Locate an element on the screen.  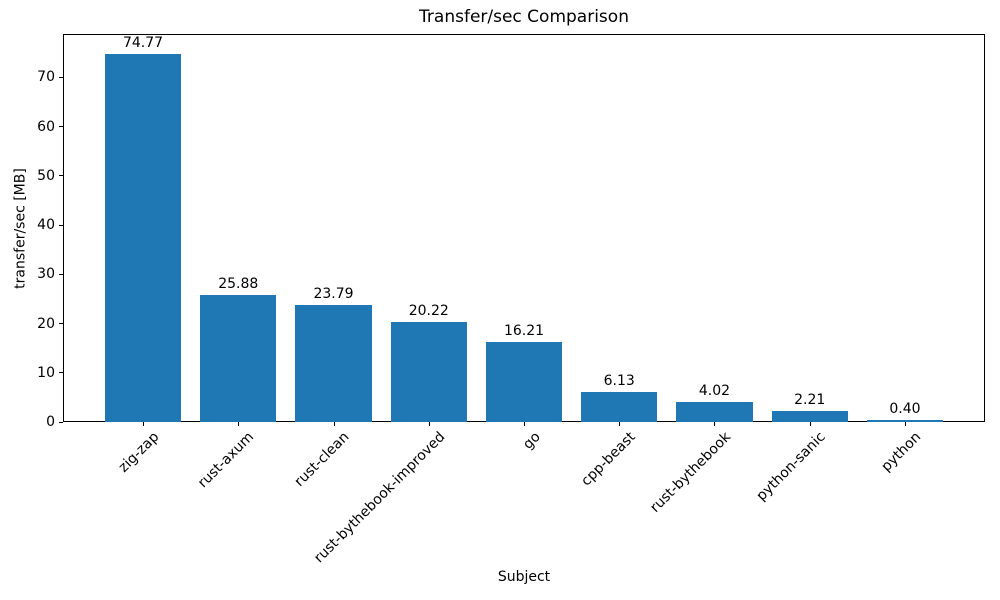
x-tick-label: python-sanic is located at coordinates (791, 467).